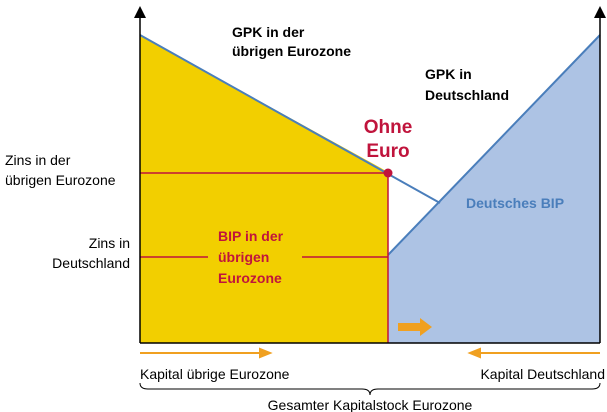  I want to click on label: übrigen, so click(243, 257).